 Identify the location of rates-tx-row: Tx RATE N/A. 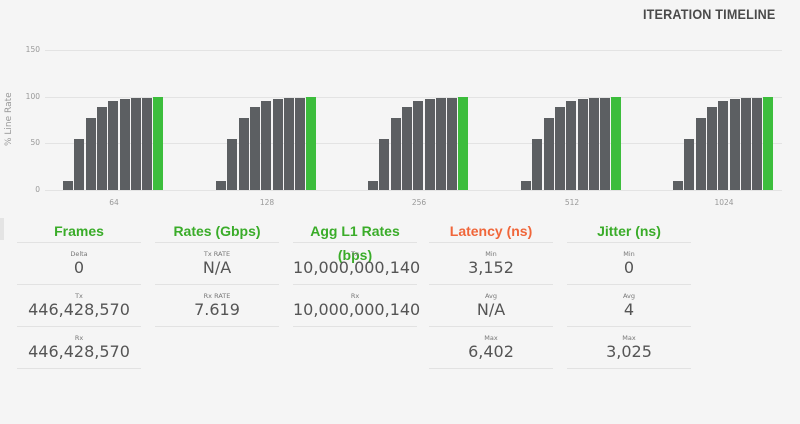
(217, 264).